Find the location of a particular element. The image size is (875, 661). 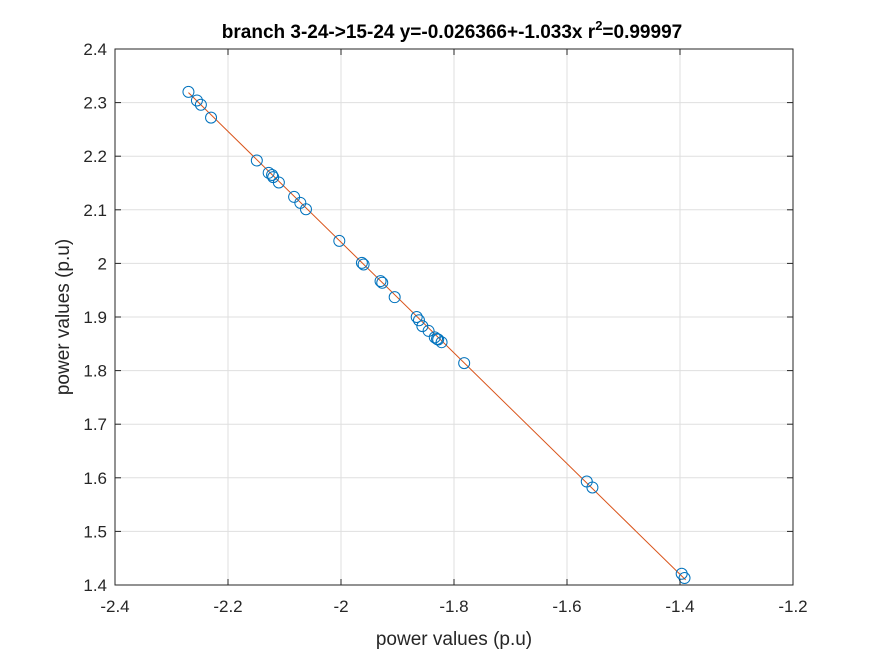

y-tick-label: 2.2 is located at coordinates (95, 156).